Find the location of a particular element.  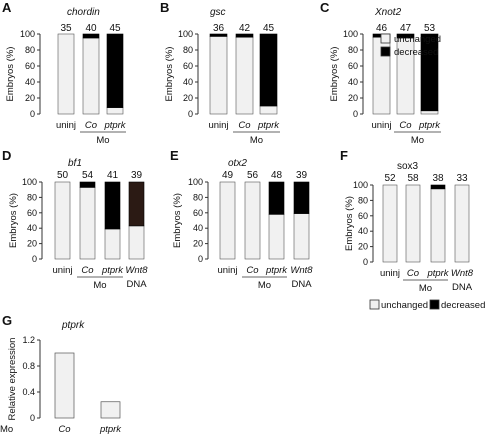

gene-title: gsc is located at coordinates (218, 12).